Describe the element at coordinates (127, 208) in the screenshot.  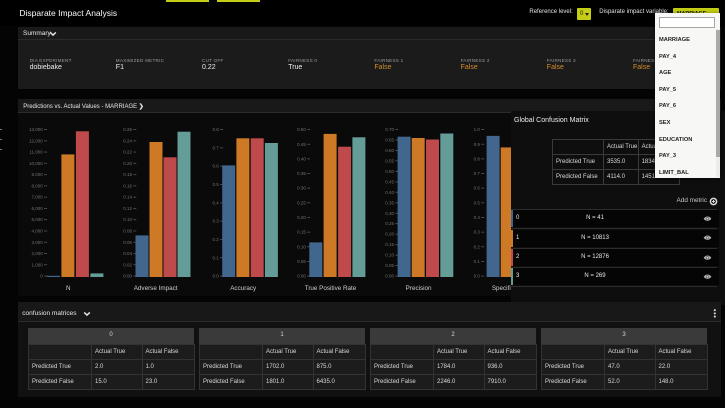
I see `svg-text: 0.12` at that location.